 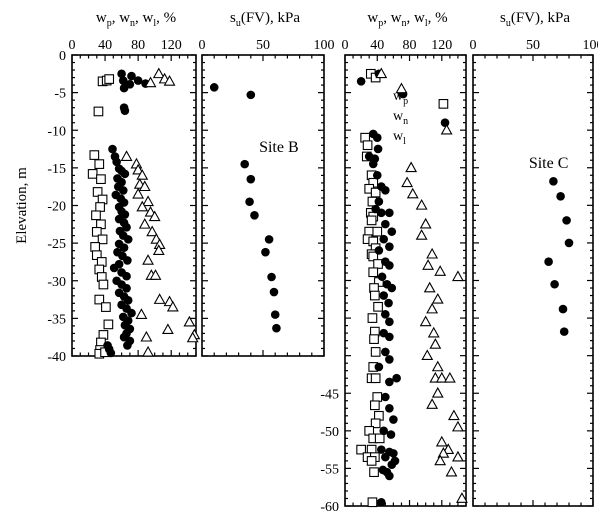 I want to click on legend-entry: wp, so click(x=400, y=98).